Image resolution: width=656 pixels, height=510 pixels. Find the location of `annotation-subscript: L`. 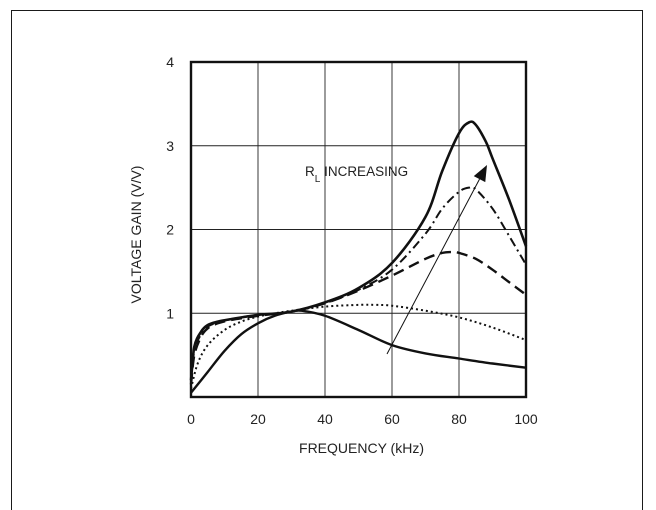

annotation-subscript: L is located at coordinates (318, 179).